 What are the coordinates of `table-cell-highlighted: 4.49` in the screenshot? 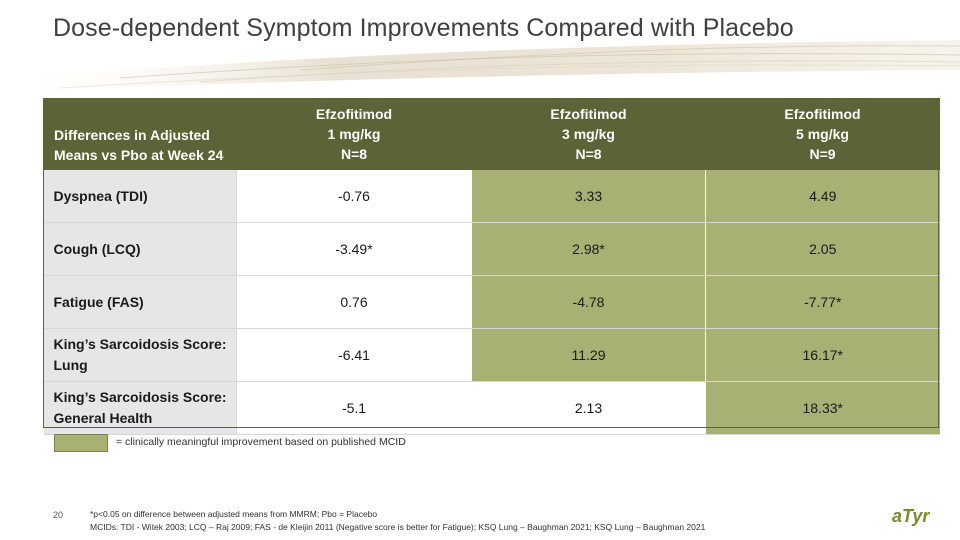 It's located at (822, 196).